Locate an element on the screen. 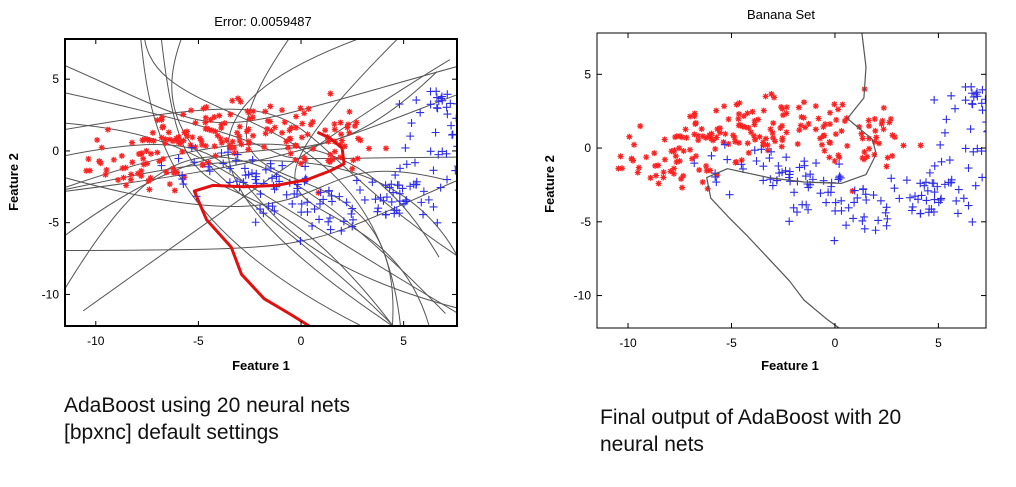  l-xtick-label: 5 is located at coordinates (403, 341).